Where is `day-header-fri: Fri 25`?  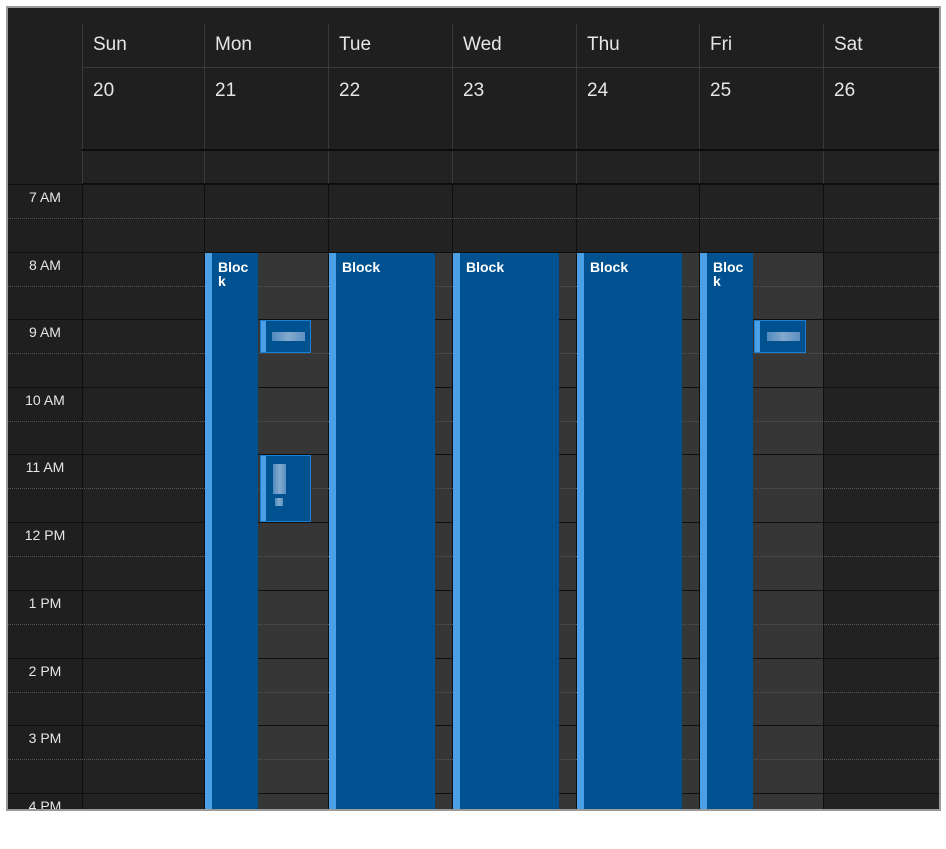 day-header-fri: Fri 25 is located at coordinates (761, 87).